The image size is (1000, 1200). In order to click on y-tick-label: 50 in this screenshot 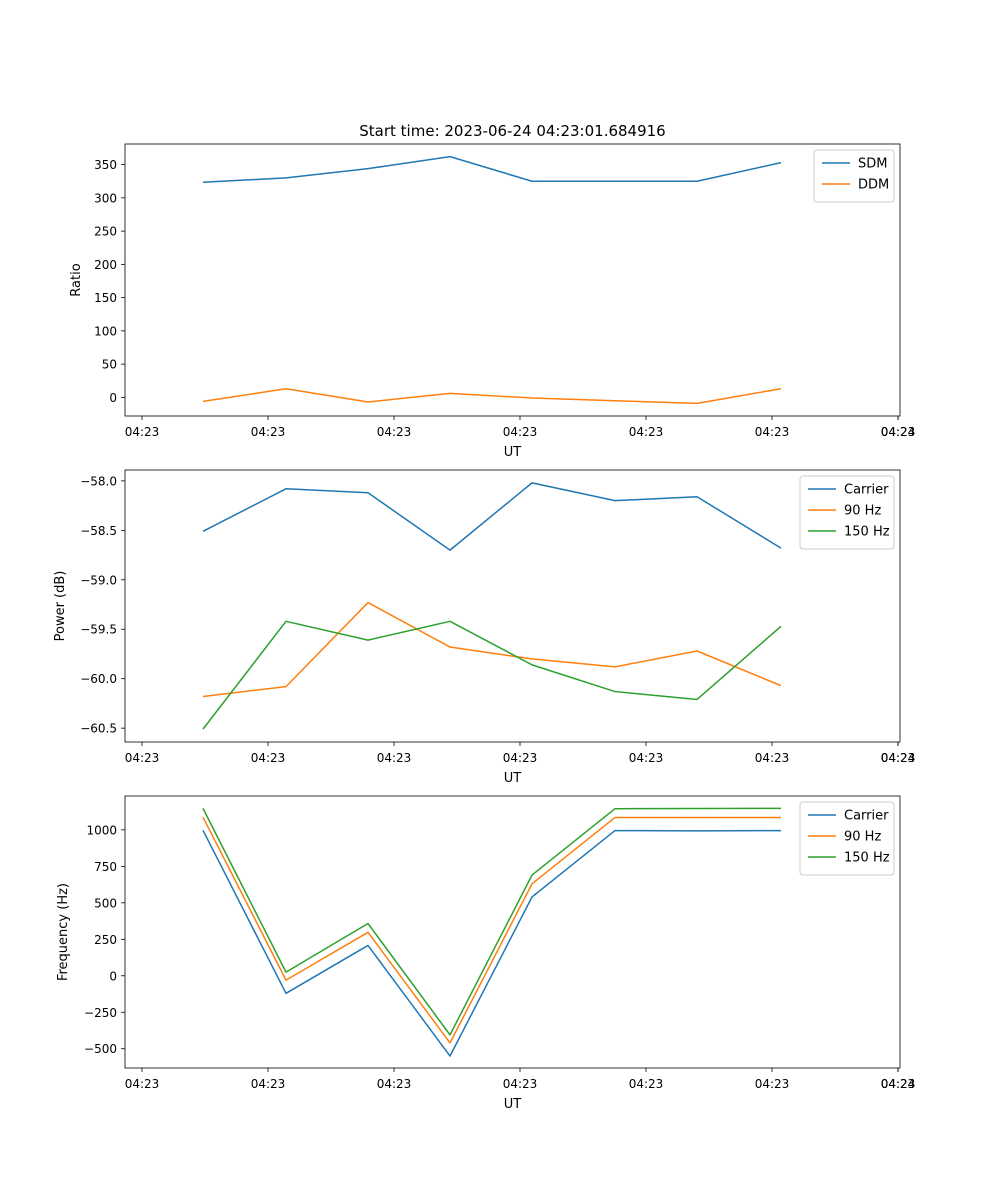, I will do `click(109, 365)`.